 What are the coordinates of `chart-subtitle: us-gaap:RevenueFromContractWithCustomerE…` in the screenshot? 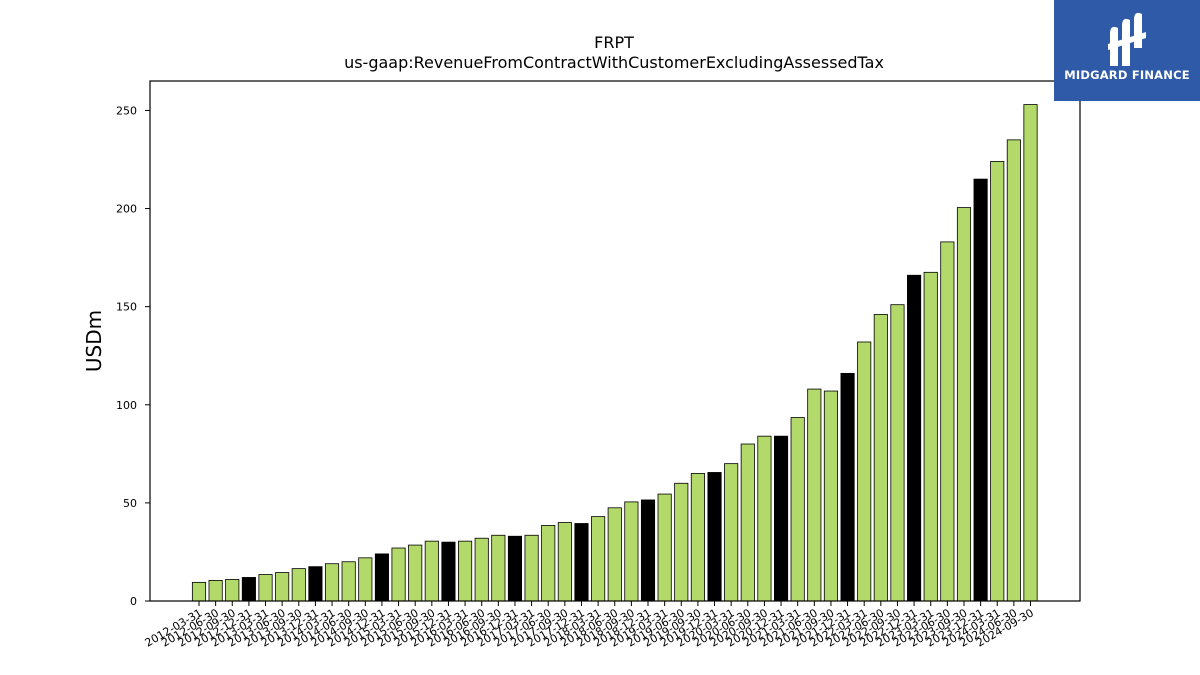 It's located at (614, 62).